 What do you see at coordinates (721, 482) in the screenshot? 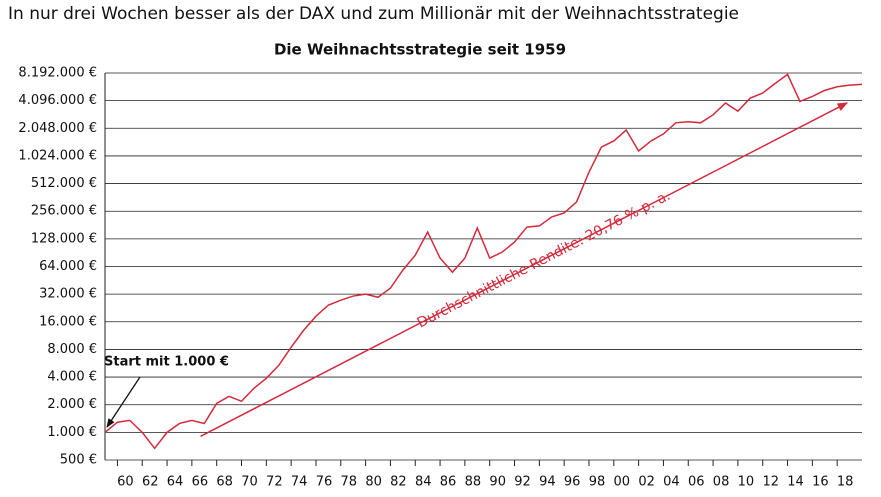
I see `x-tick-label: 08` at bounding box center [721, 482].